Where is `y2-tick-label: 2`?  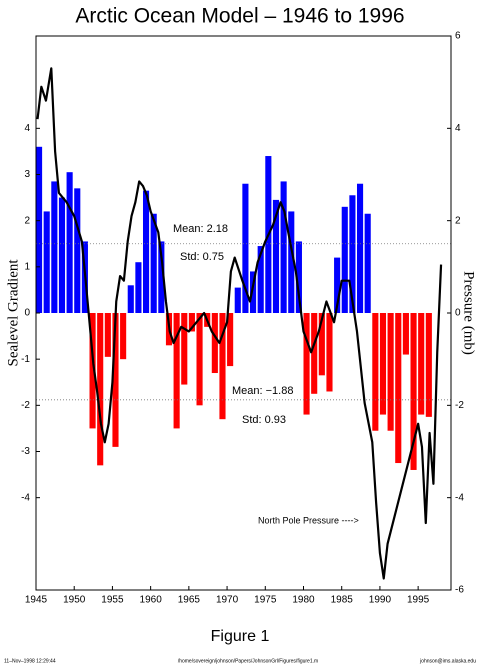
y2-tick-label: 2 is located at coordinates (458, 220).